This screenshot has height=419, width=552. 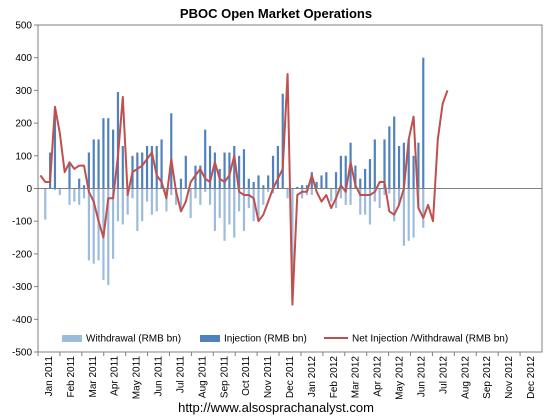 What do you see at coordinates (137, 378) in the screenshot?
I see `x-tick-label: May 2011` at bounding box center [137, 378].